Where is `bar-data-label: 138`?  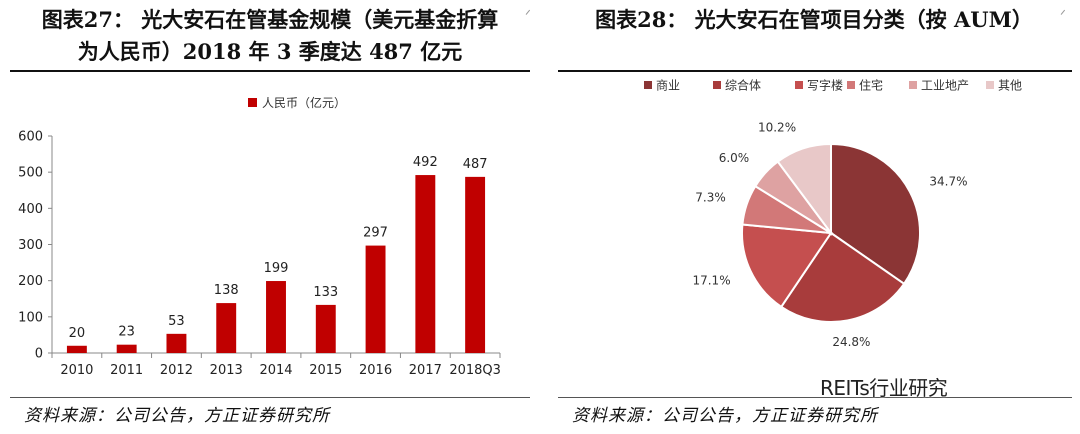 bar-data-label: 138 is located at coordinates (226, 290).